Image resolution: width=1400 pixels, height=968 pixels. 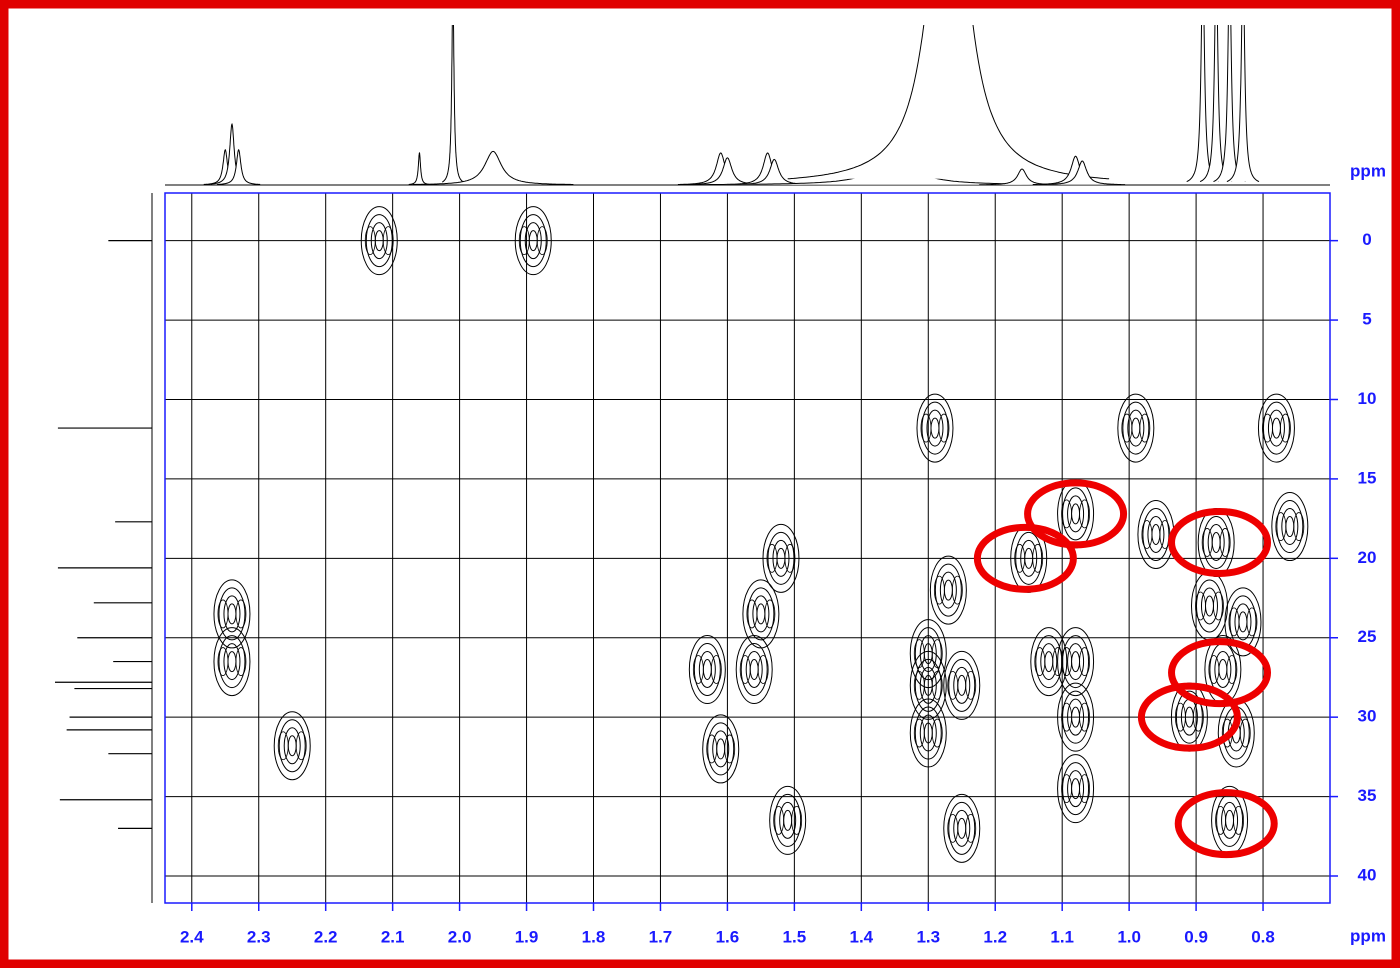 What do you see at coordinates (661, 936) in the screenshot?
I see `x-tick-label: 1.7` at bounding box center [661, 936].